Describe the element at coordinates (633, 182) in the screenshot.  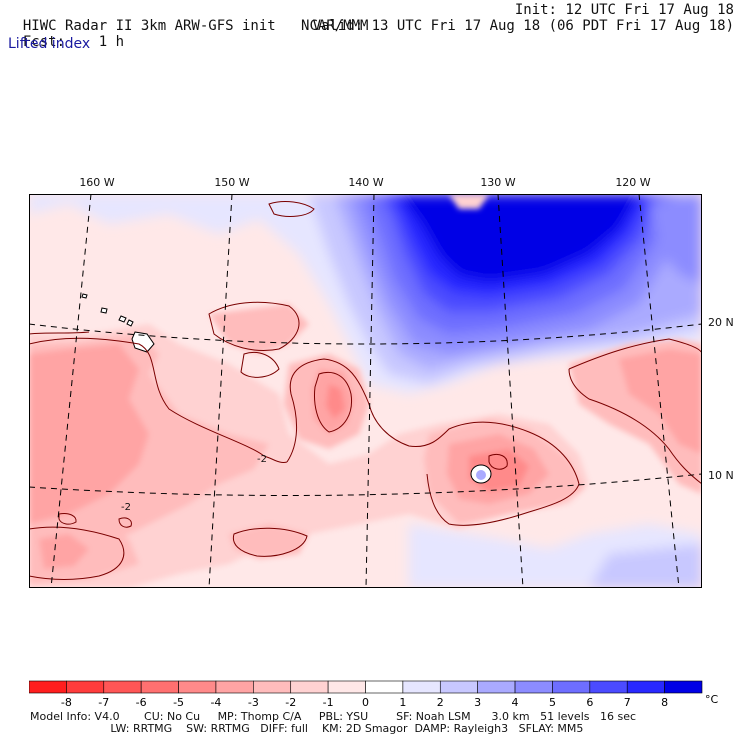
I see `lon-label-120w: 120 W` at that location.